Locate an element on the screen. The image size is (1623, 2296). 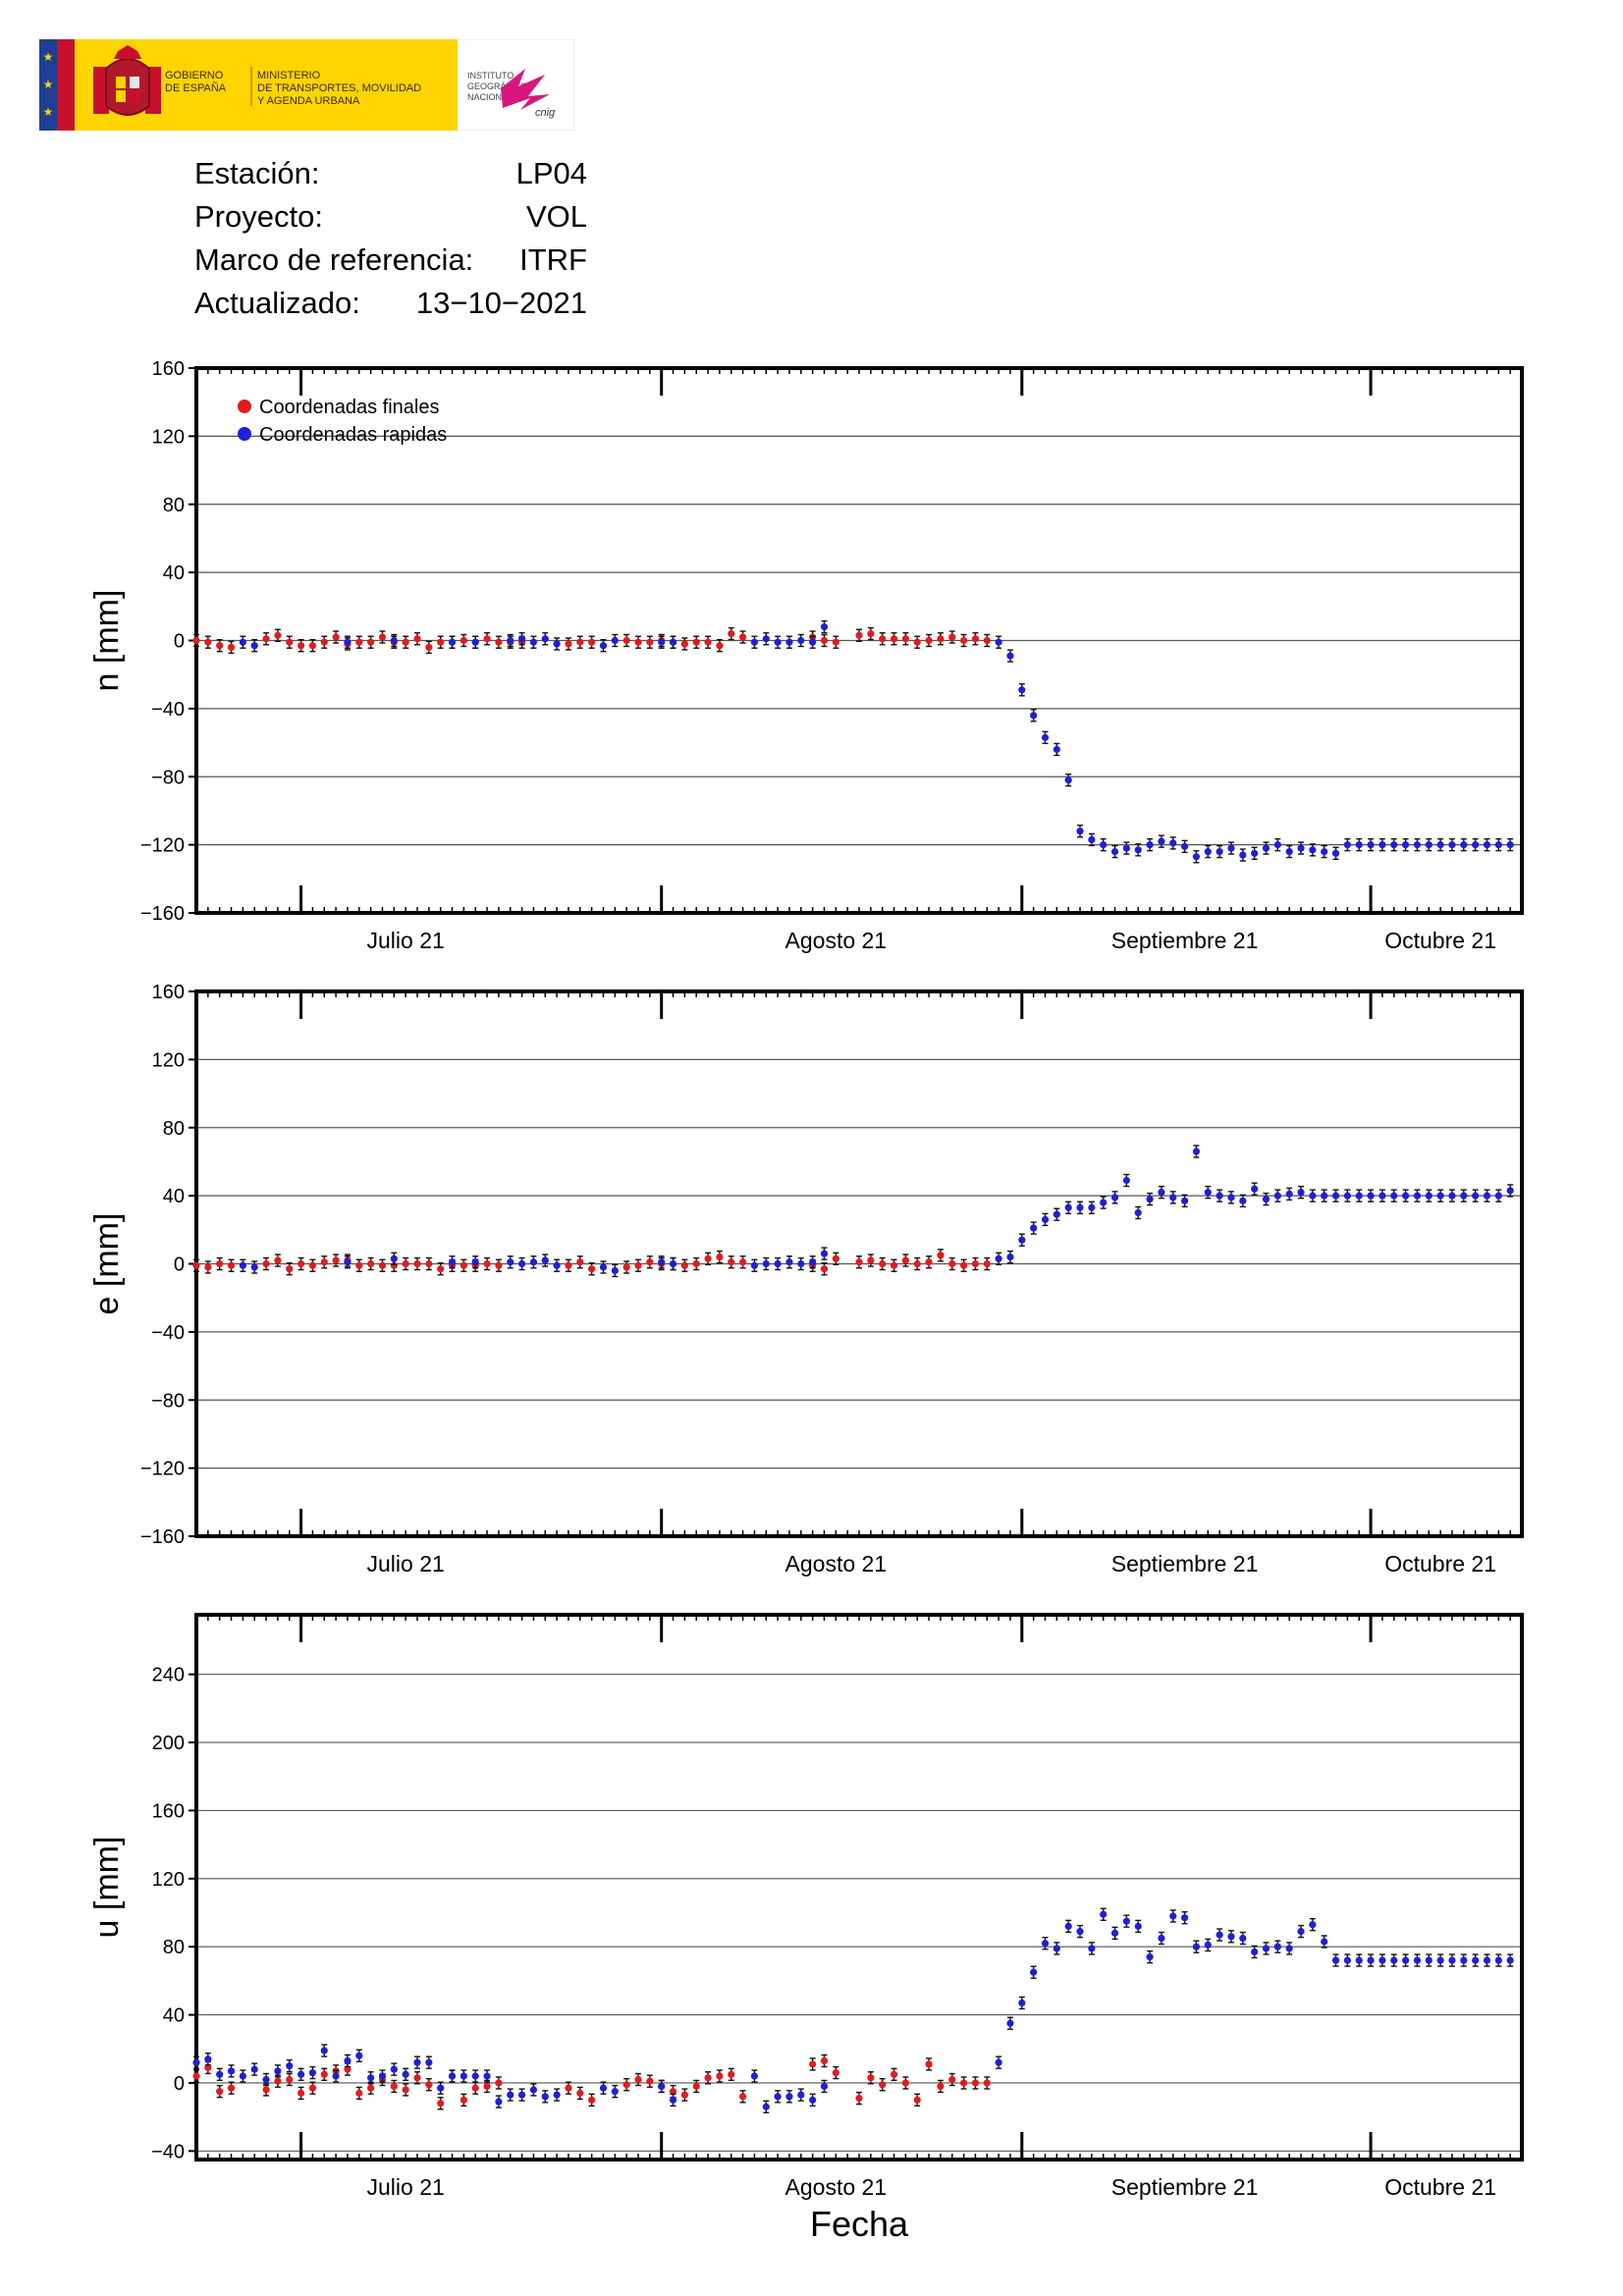
eu-flag-stripe is located at coordinates (48, 85).